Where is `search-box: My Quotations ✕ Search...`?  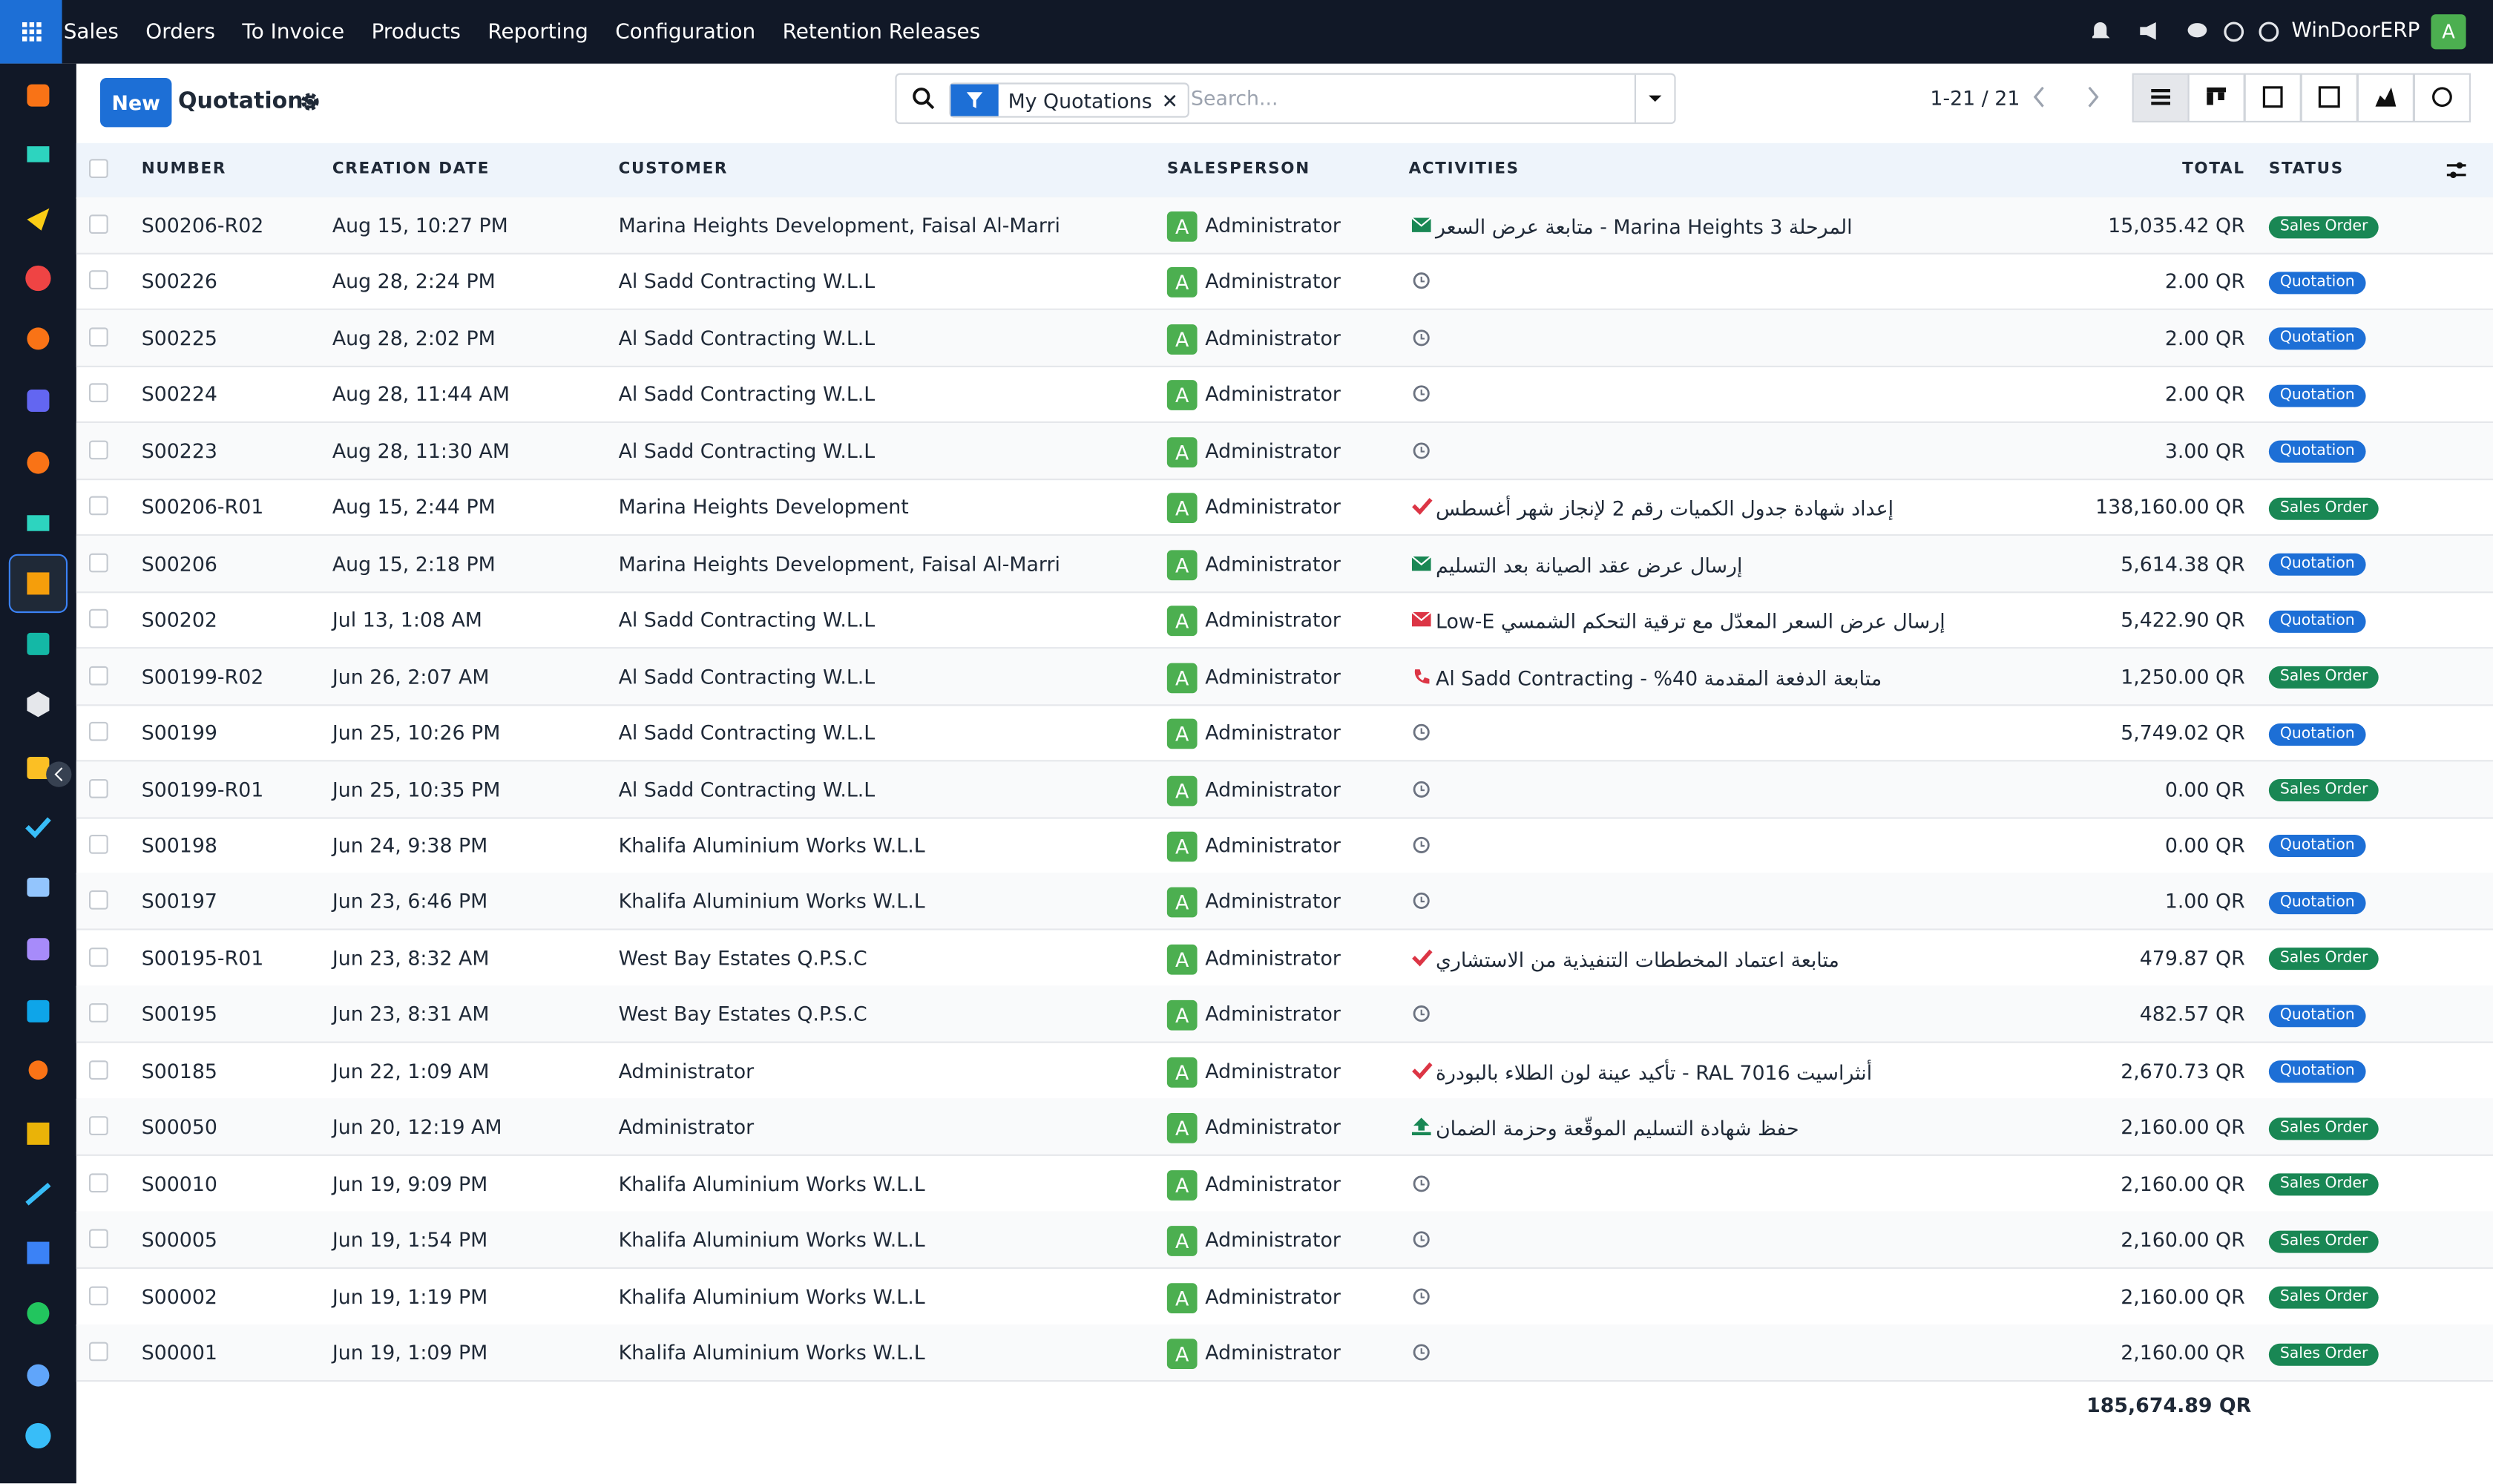 search-box: My Quotations ✕ Search... is located at coordinates (1285, 99).